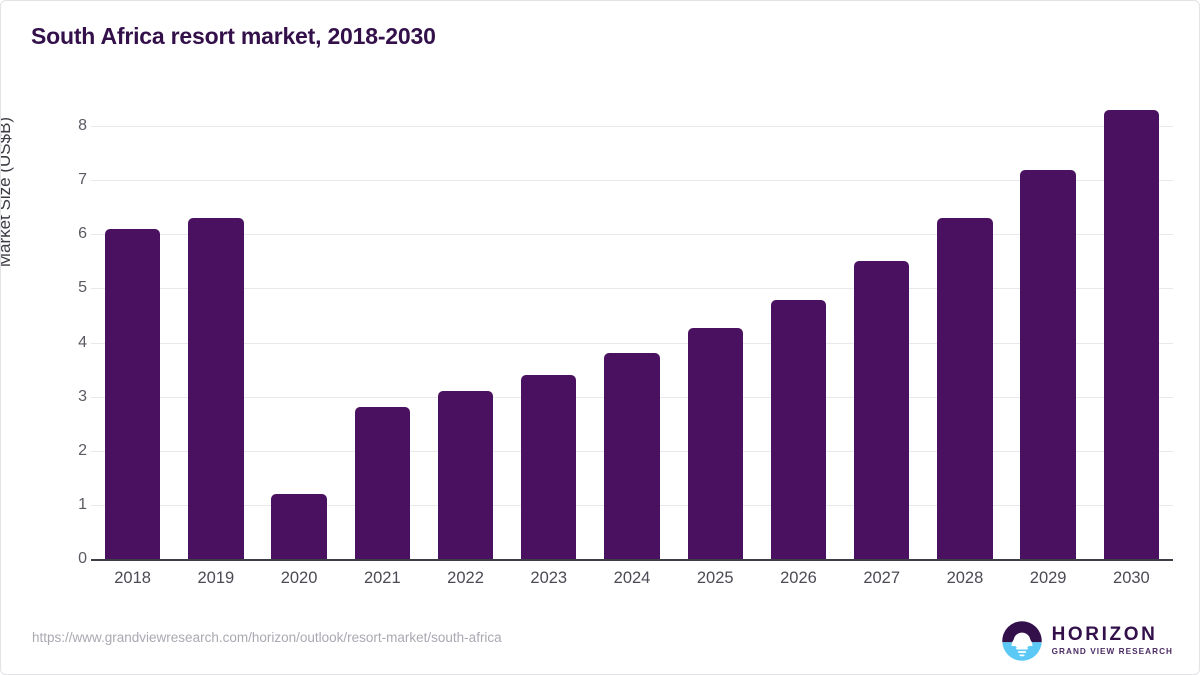 Image resolution: width=1200 pixels, height=675 pixels. What do you see at coordinates (465, 578) in the screenshot?
I see `x-tick-label: 2022` at bounding box center [465, 578].